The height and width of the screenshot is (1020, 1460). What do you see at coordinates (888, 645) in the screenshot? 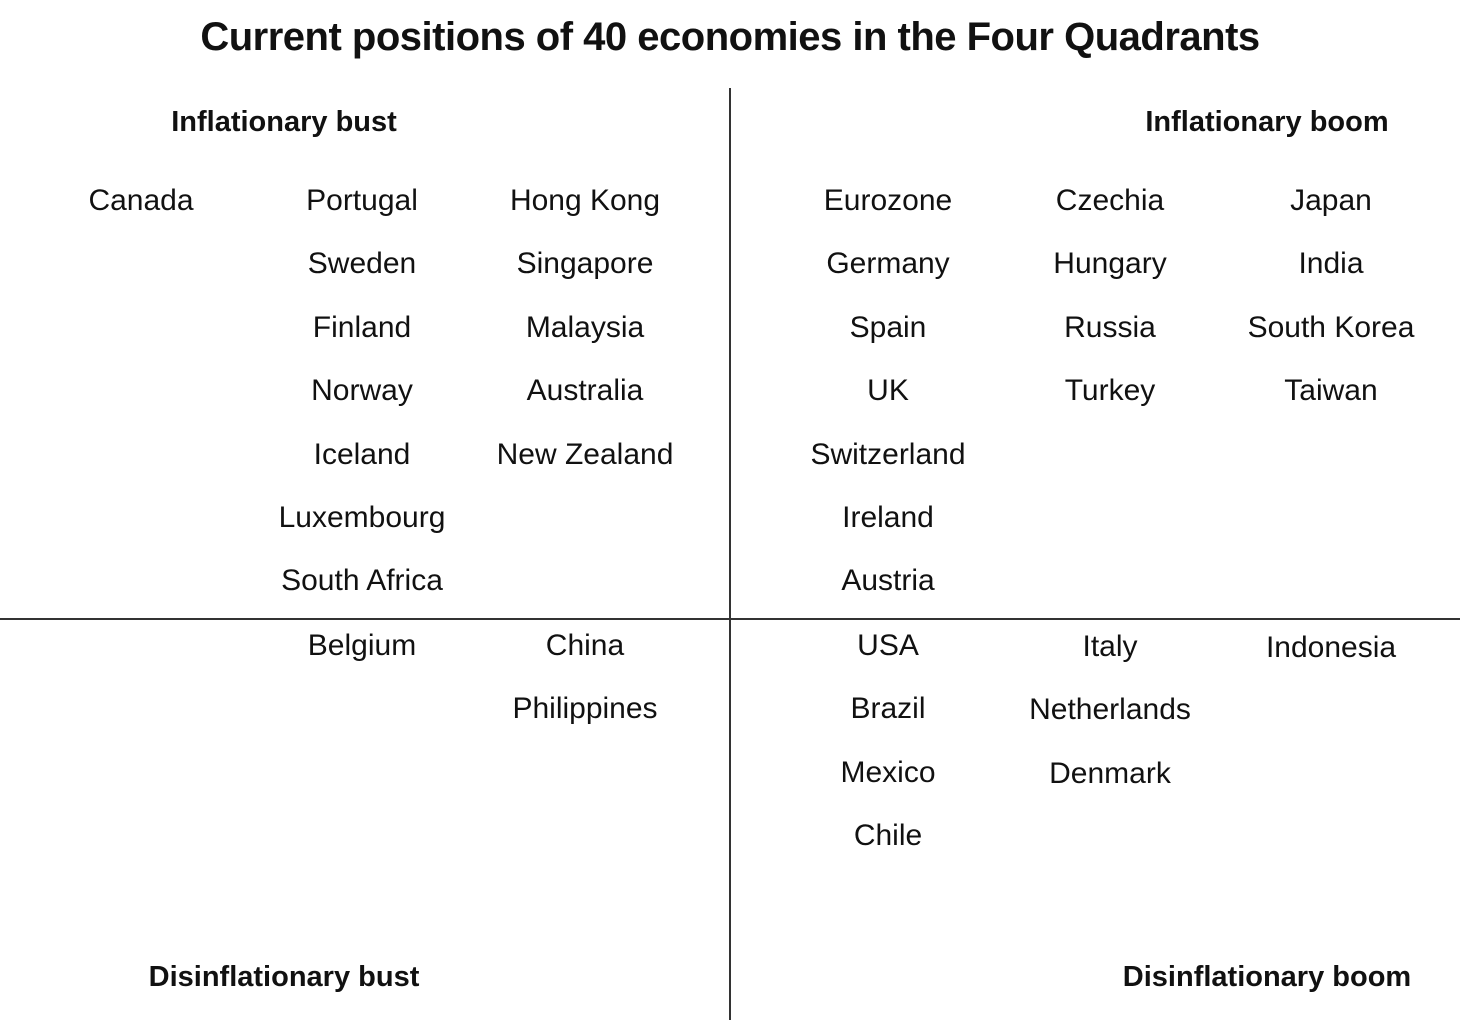
I see `economy-label: USA` at bounding box center [888, 645].